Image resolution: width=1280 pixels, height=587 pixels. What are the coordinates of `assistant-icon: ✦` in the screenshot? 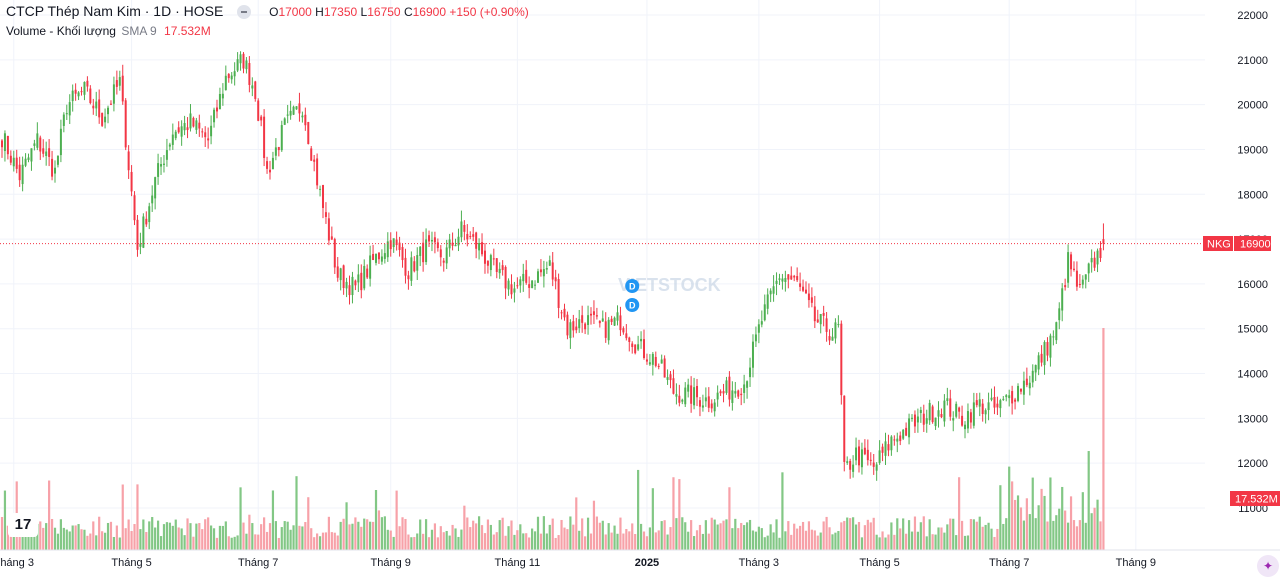 It's located at (1268, 566).